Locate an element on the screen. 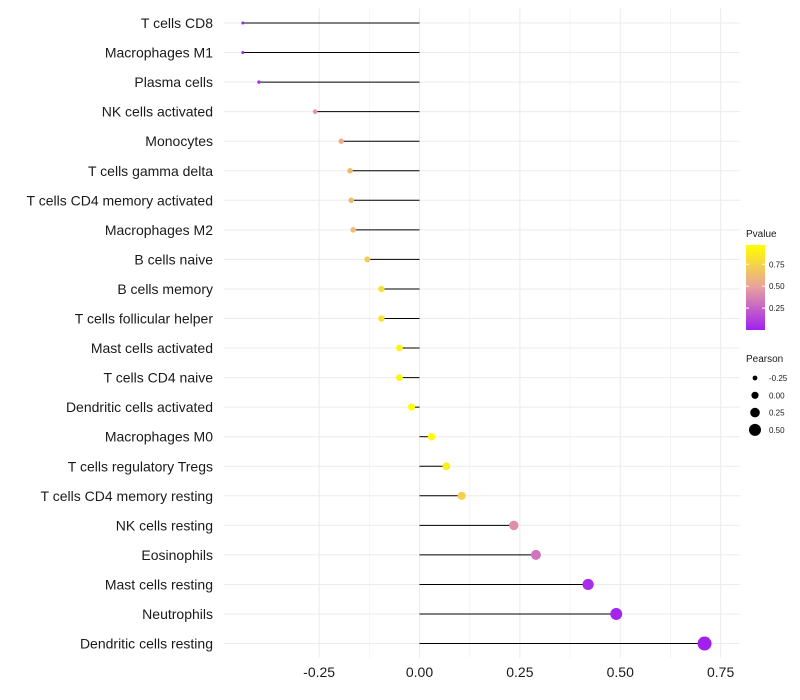 The height and width of the screenshot is (700, 800). pvalue-colorbar is located at coordinates (755, 287).